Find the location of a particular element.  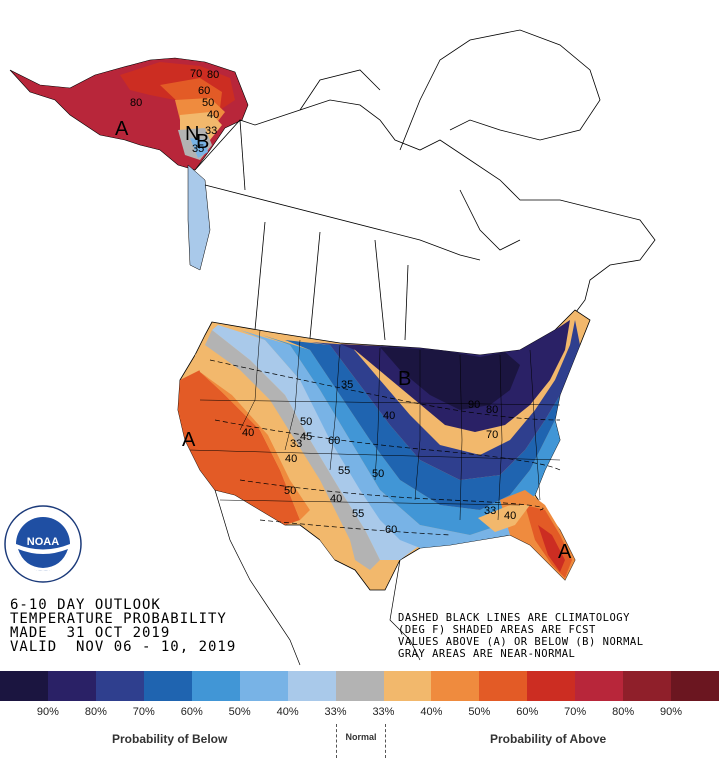

note-line: VALUES ABOVE (A) OR BELOW (B) NORMAL is located at coordinates (521, 642).